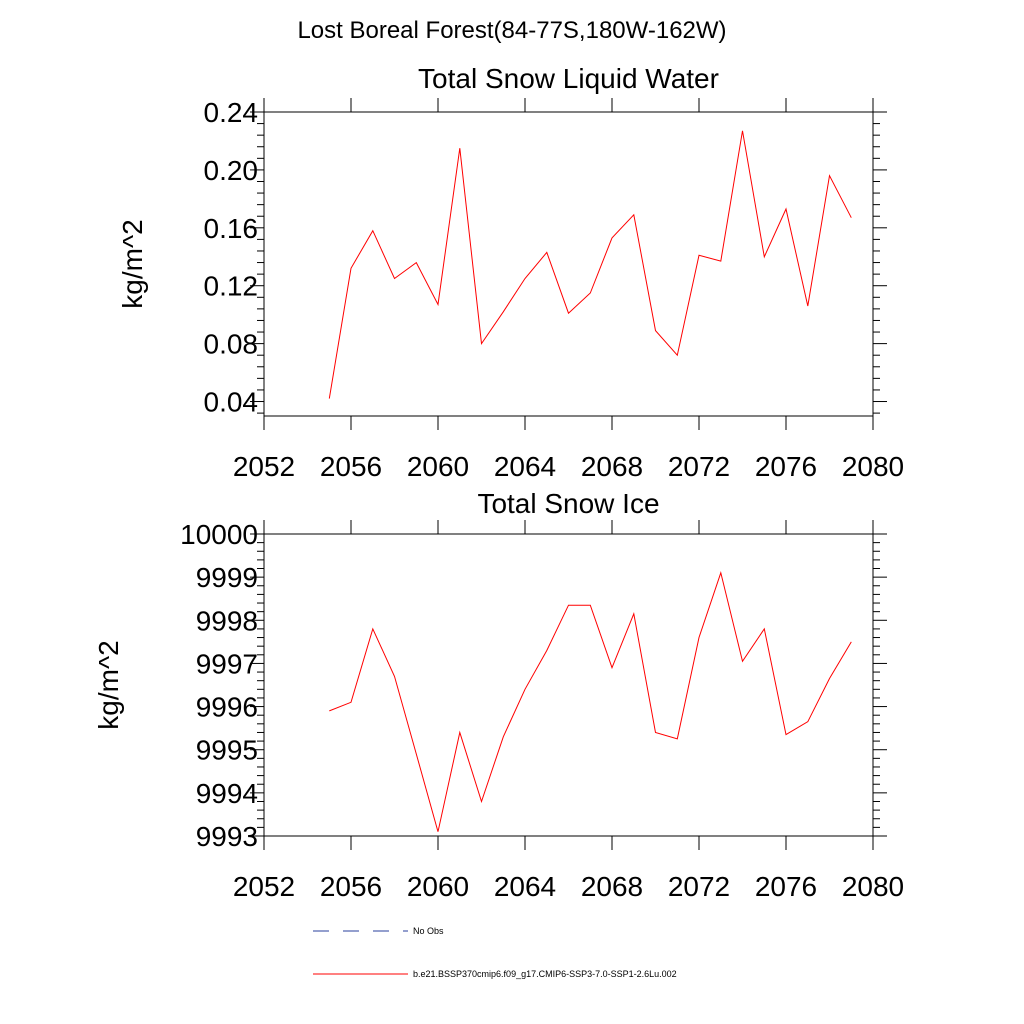  What do you see at coordinates (512, 30) in the screenshot?
I see `page-title: Lost Boreal Forest(84-77S,180W-162W)` at bounding box center [512, 30].